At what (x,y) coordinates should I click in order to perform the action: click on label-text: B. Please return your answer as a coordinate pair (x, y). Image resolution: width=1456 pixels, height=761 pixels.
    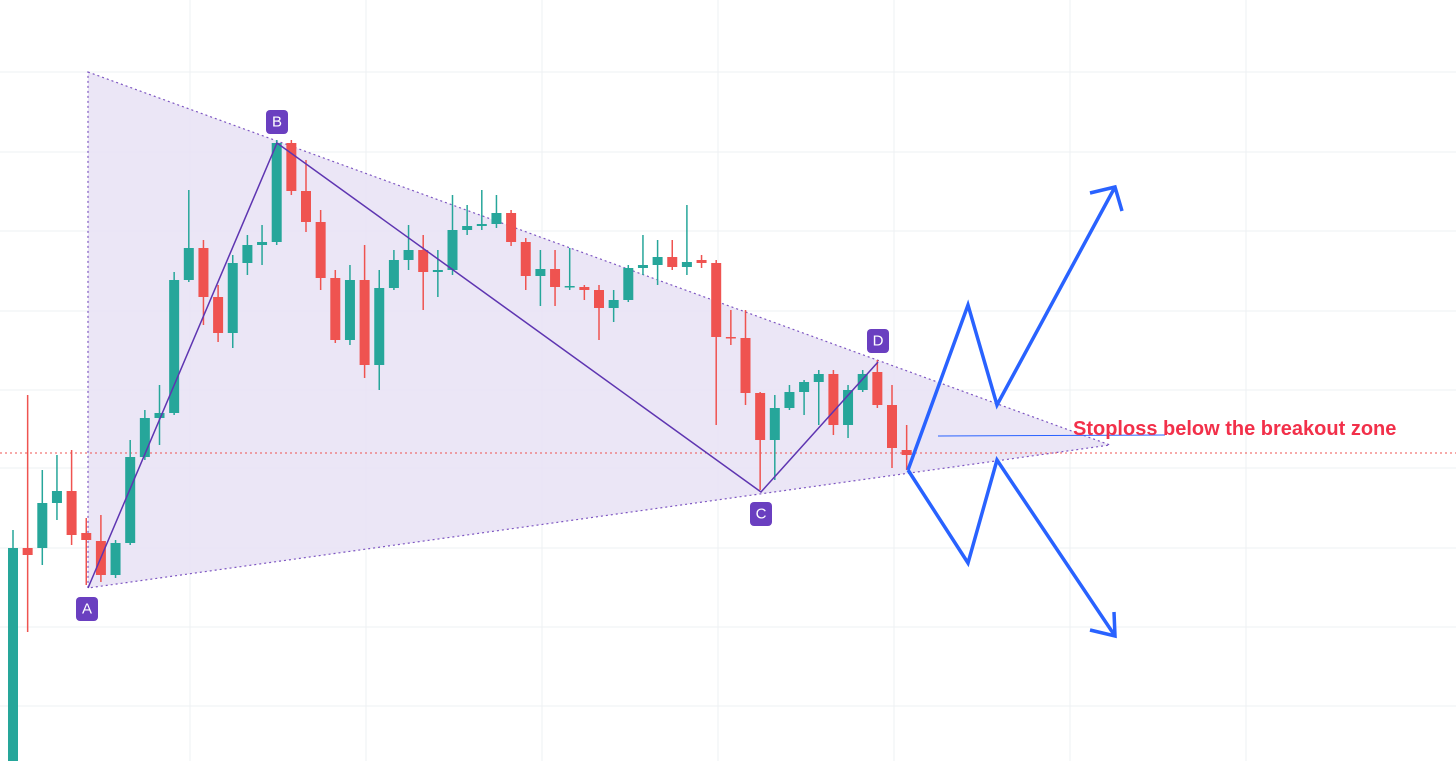
    Looking at the image, I should click on (277, 122).